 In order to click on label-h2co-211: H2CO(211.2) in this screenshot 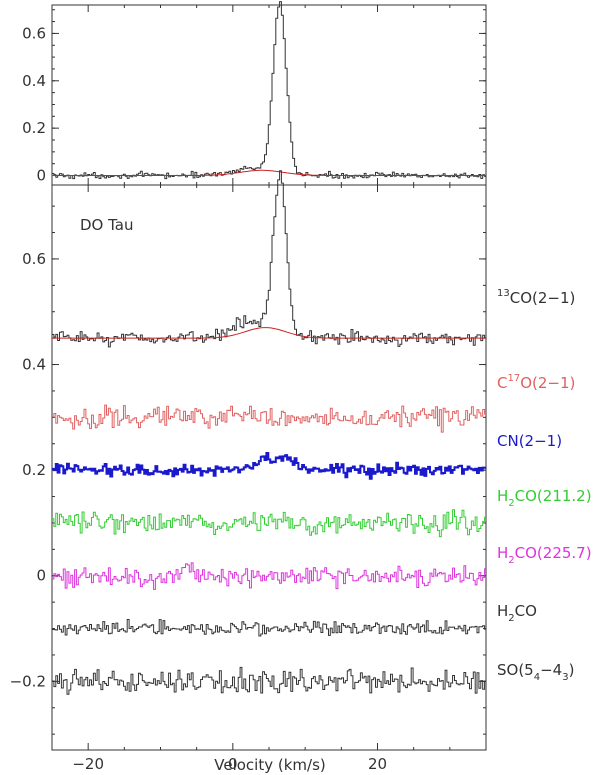, I will do `click(544, 498)`.